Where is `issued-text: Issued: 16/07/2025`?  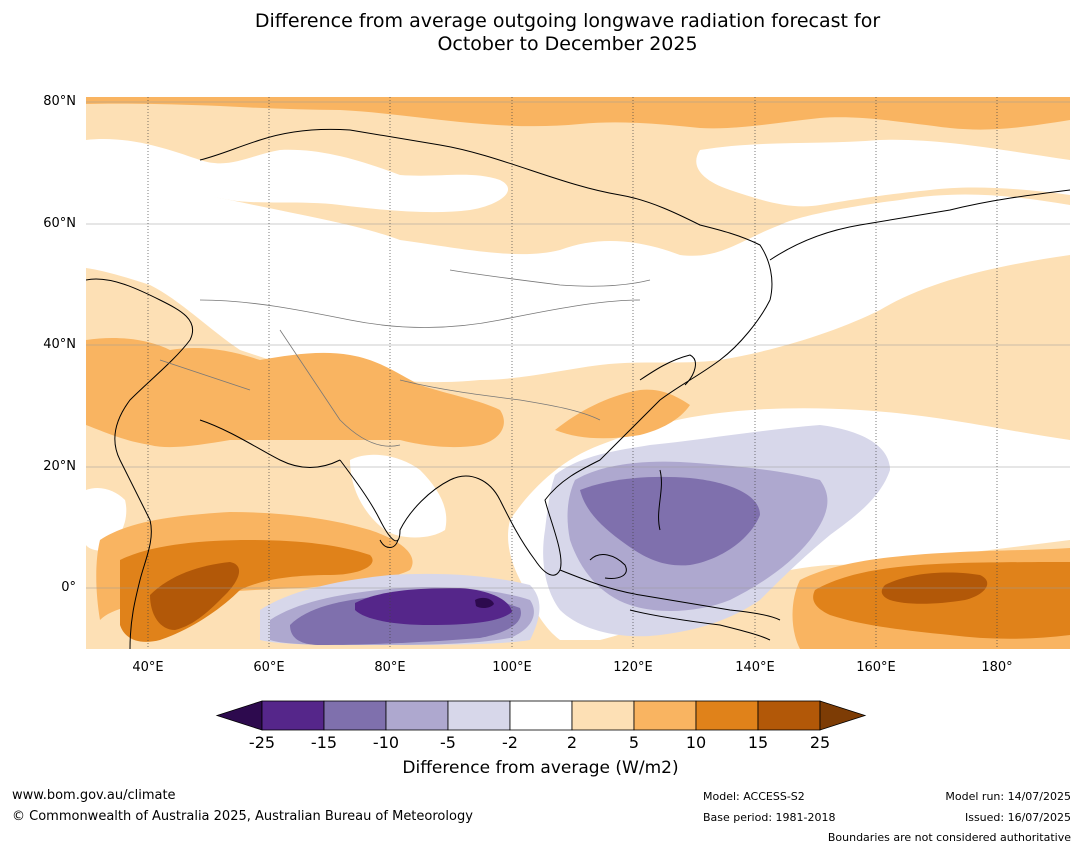 issued-text: Issued: 16/07/2025 is located at coordinates (1017, 817).